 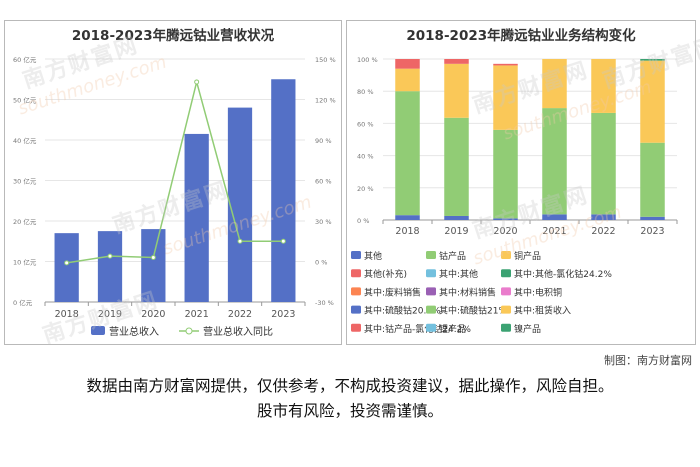 What do you see at coordinates (373, 256) in the screenshot?
I see `legend-label: 其他` at bounding box center [373, 256].